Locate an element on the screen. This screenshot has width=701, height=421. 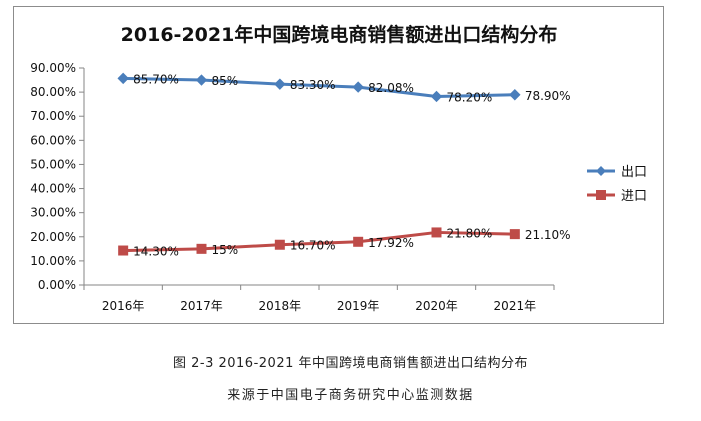
data-label: 85.70% is located at coordinates (156, 79).